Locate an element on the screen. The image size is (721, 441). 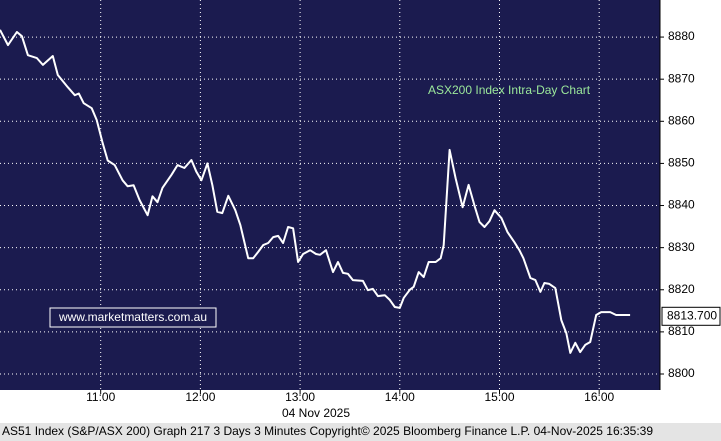
y-tick-label: 8830 is located at coordinates (681, 247).